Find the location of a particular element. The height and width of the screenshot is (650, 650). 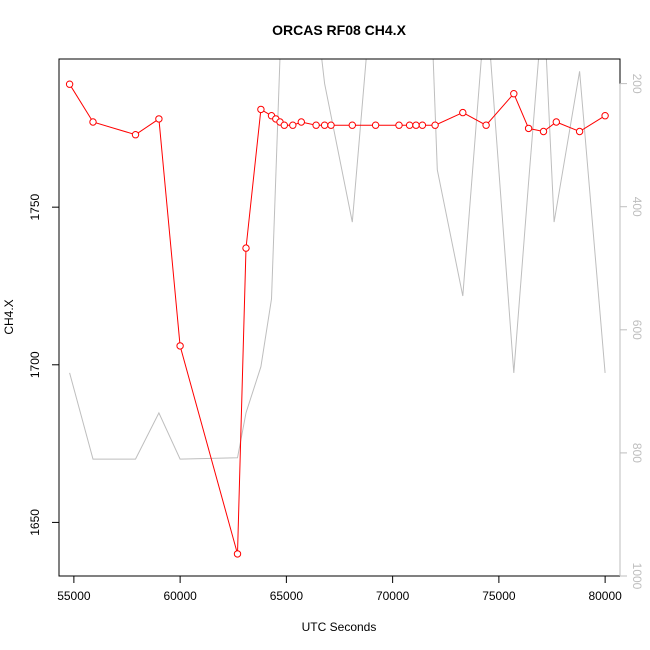

x-axis-label: UTC Seconds is located at coordinates (339, 627).